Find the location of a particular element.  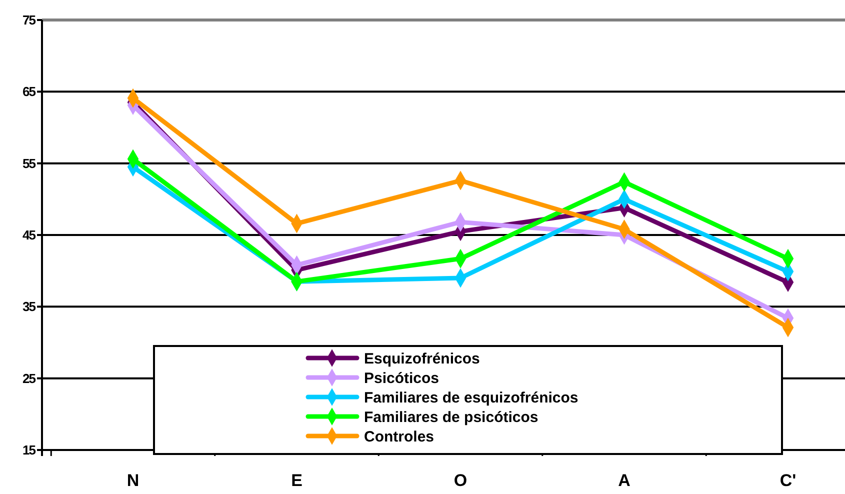

x-tick-label: C' is located at coordinates (788, 480).